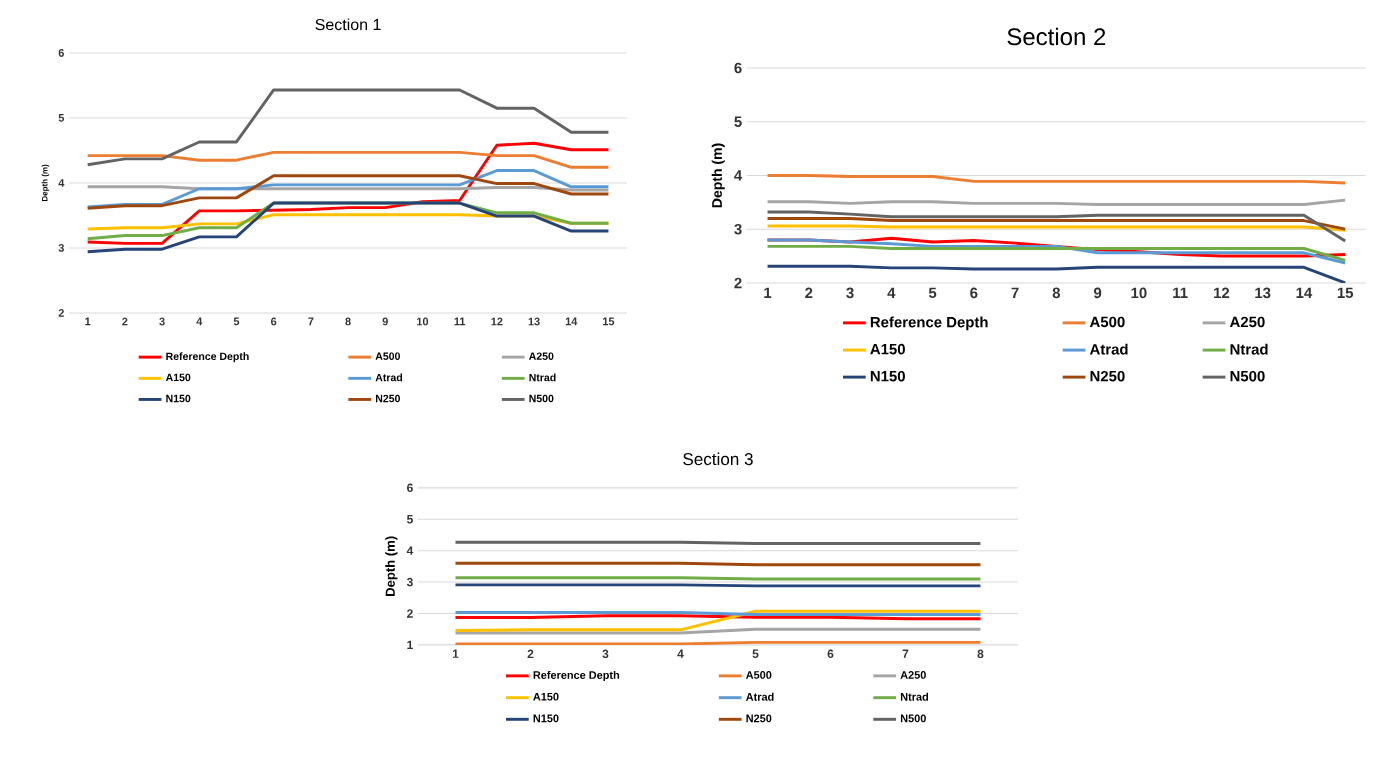  Describe the element at coordinates (348, 193) in the screenshot. I see `line-series` at that location.